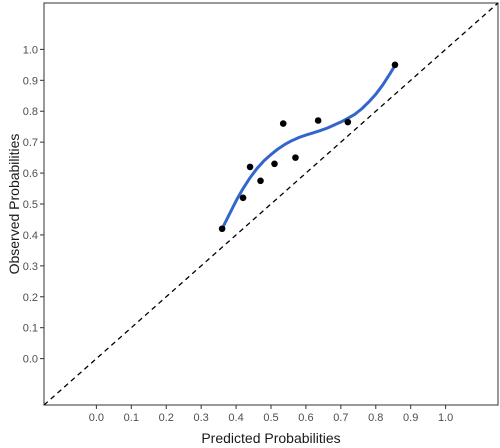  I want to click on x-tick-label: 0.8, so click(375, 418).